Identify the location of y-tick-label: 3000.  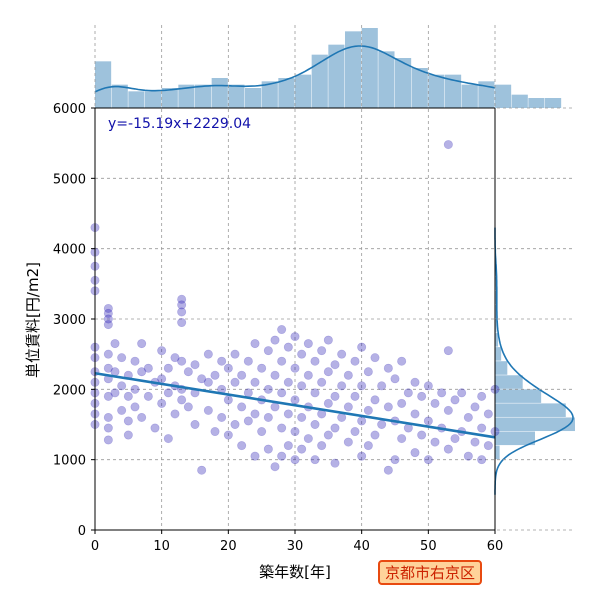
(69, 320).